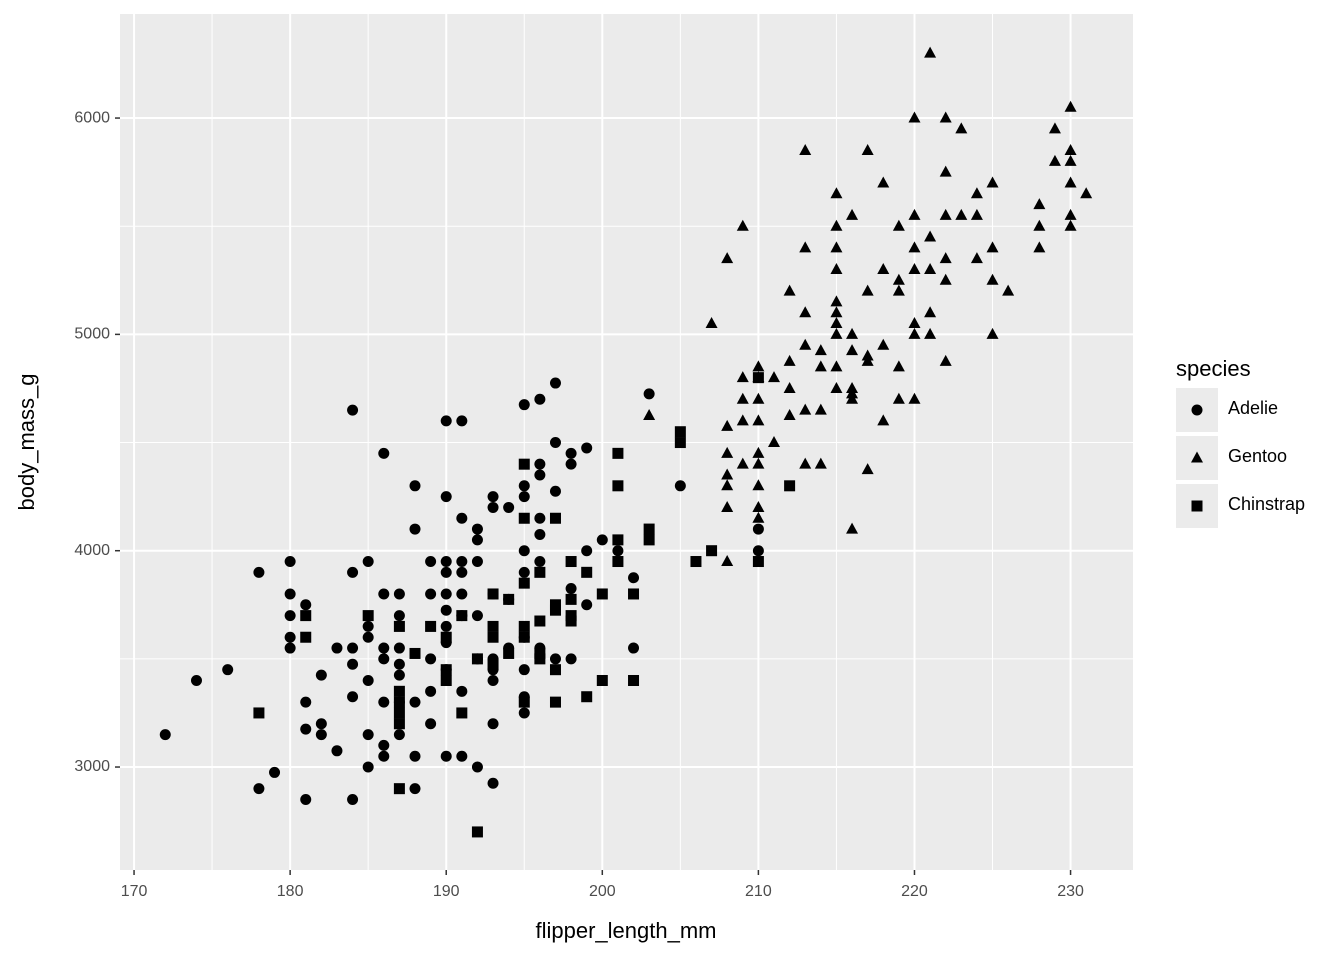 The height and width of the screenshot is (965, 1344). What do you see at coordinates (92, 766) in the screenshot?
I see `y-tick-label: 3000` at bounding box center [92, 766].